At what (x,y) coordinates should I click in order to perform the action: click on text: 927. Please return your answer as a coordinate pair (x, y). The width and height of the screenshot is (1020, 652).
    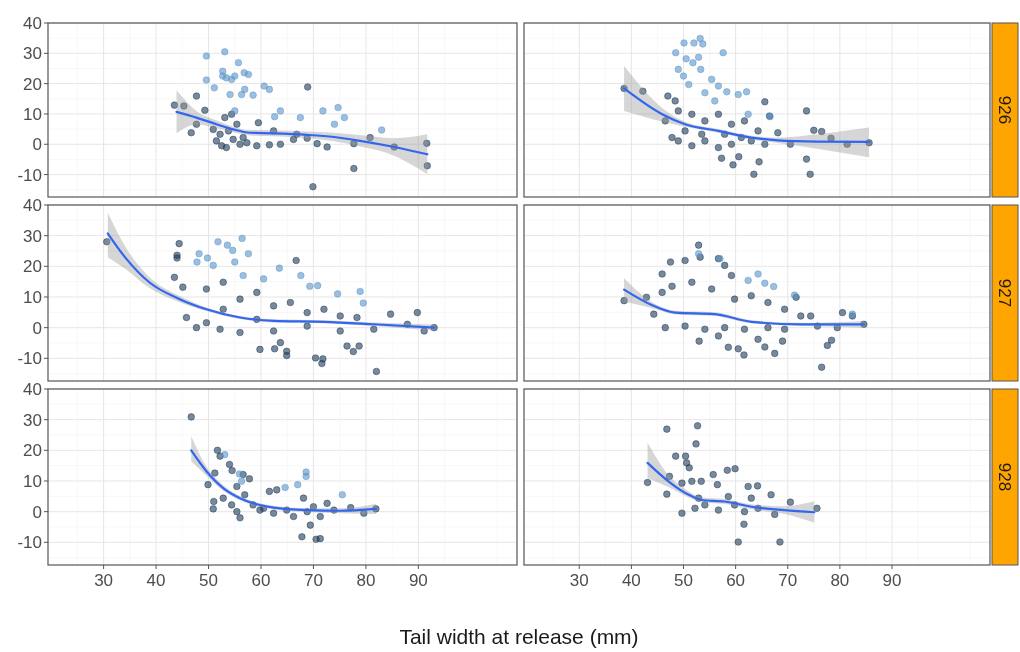
    Looking at the image, I should click on (1005, 293).